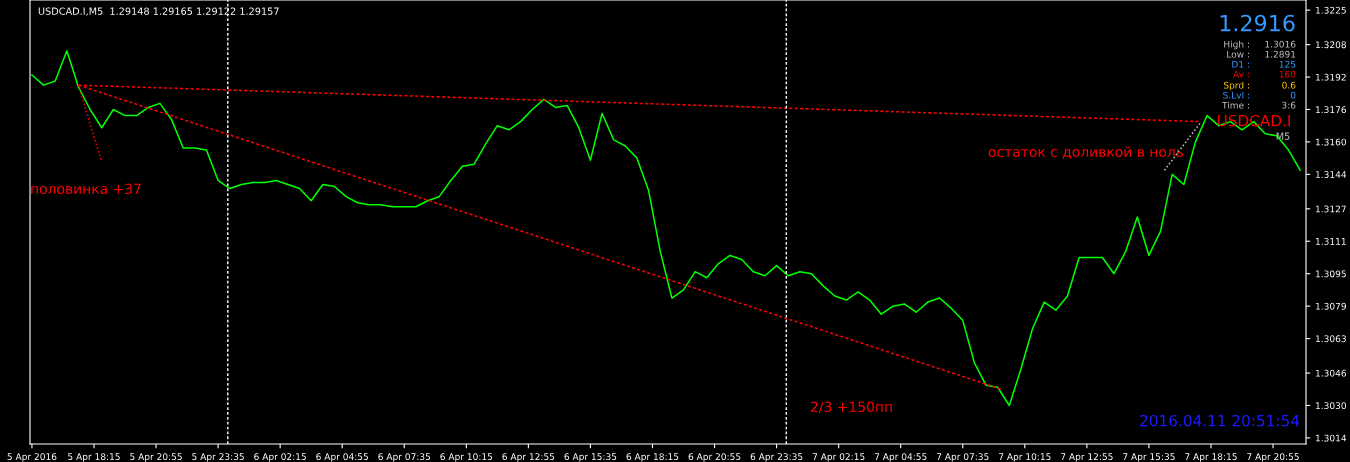  I want to click on y-tick-label: 1.3192, so click(1331, 77).